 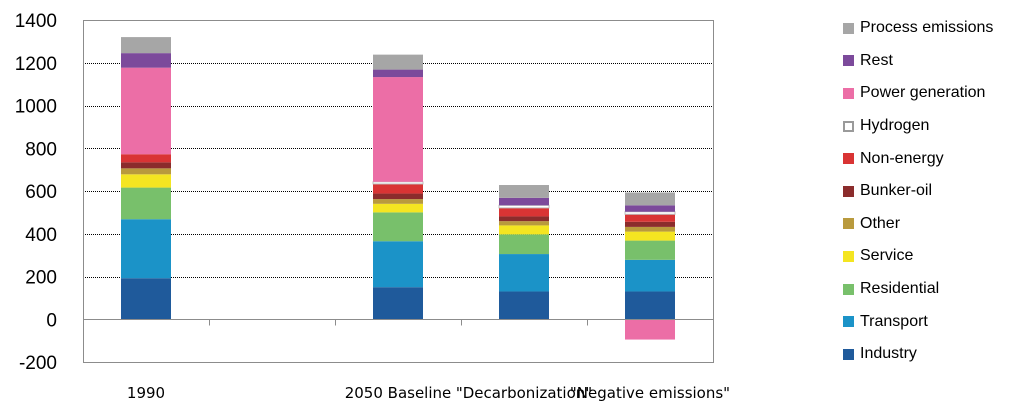 I want to click on legend-item: Bunker-oil, so click(x=918, y=191).